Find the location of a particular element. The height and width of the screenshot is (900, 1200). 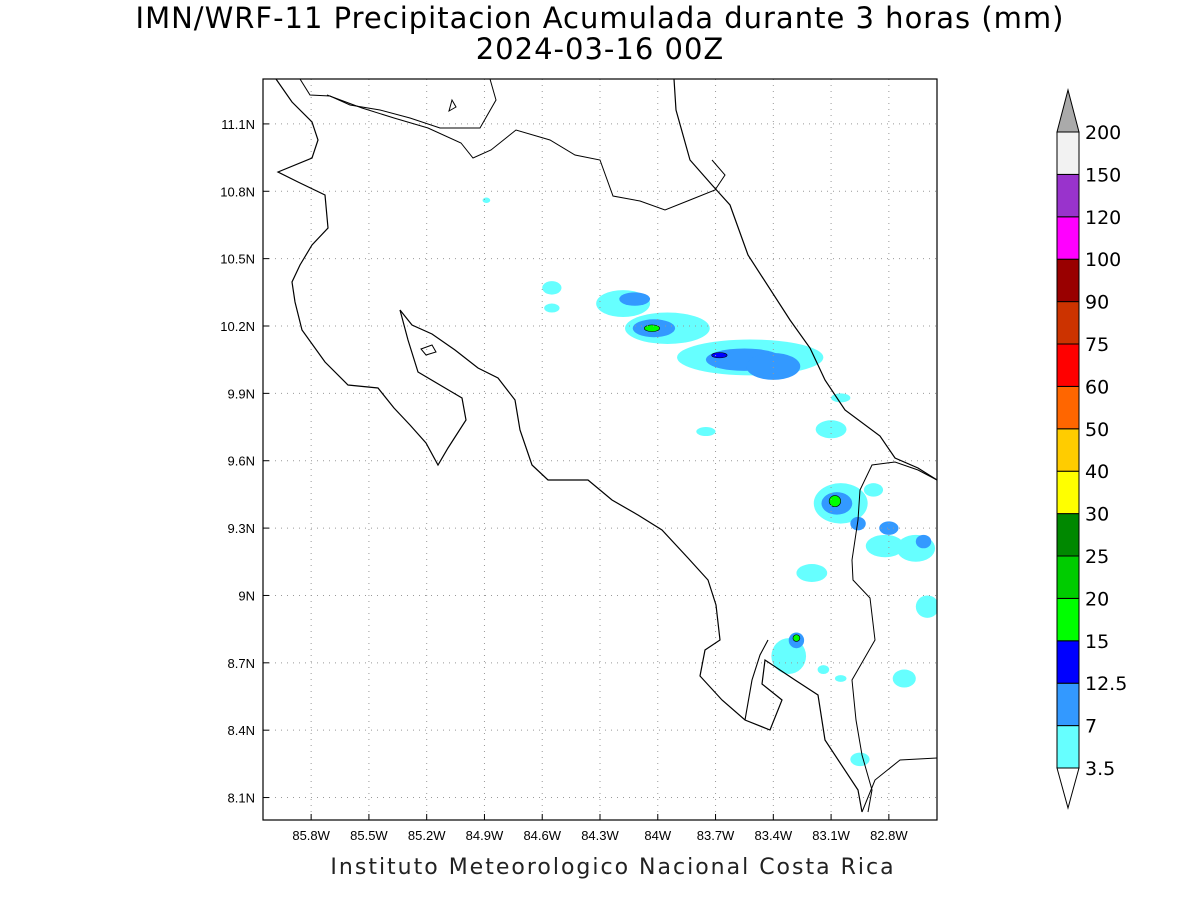

small-island is located at coordinates (452, 105).